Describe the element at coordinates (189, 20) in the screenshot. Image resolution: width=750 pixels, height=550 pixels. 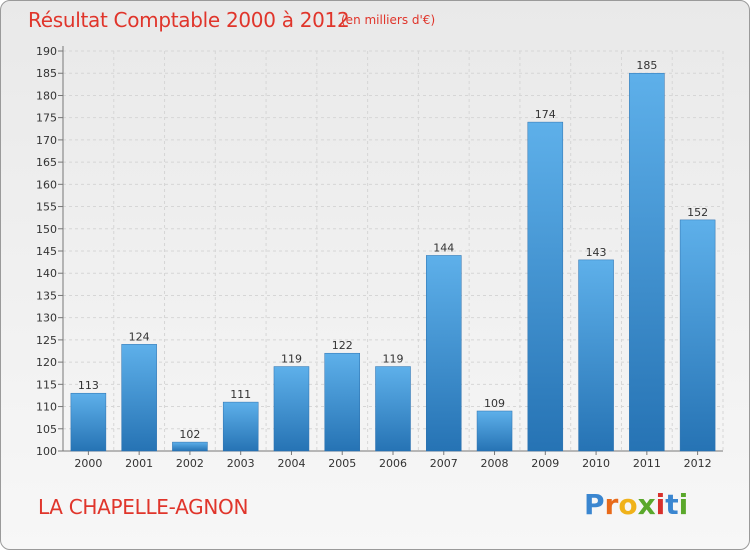
I see `chart-title: Résultat Comptable 2000 à 2012` at that location.